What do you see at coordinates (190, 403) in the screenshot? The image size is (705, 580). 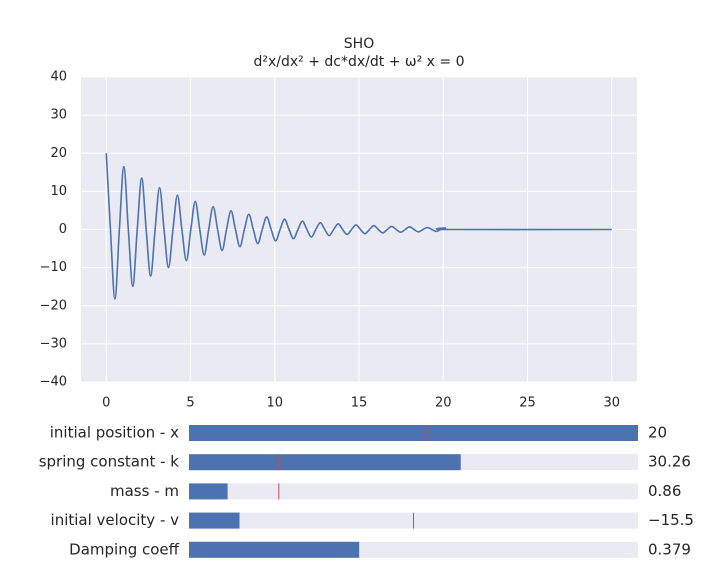 I see `x-tick-label: 5` at bounding box center [190, 403].